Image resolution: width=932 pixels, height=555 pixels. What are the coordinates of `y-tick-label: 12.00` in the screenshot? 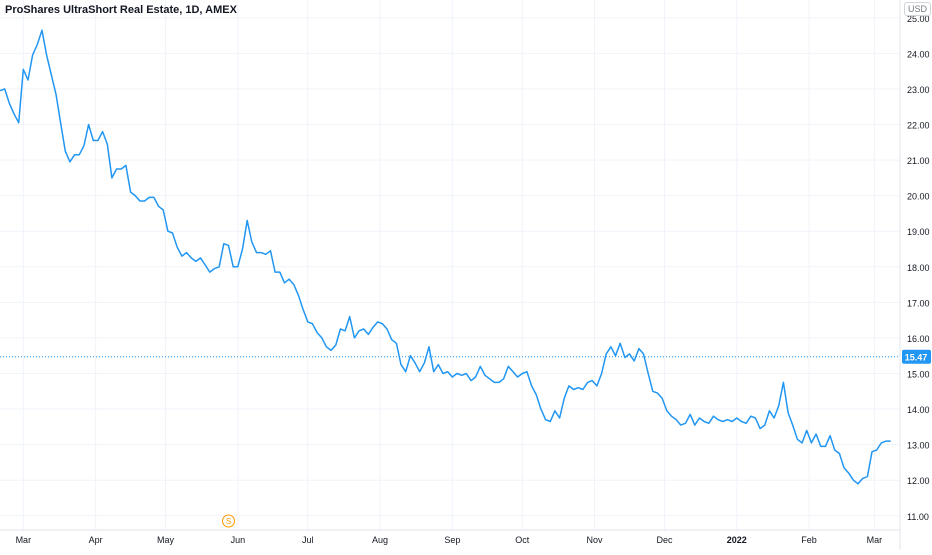 It's located at (918, 481).